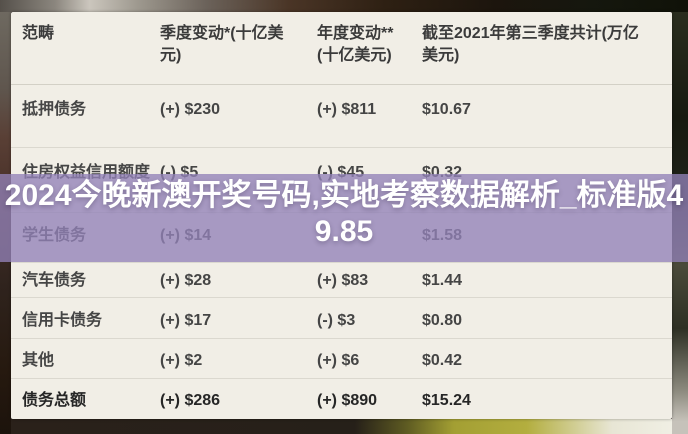 The width and height of the screenshot is (688, 434). What do you see at coordinates (54, 109) in the screenshot?
I see `row-category: 抵押债务` at bounding box center [54, 109].